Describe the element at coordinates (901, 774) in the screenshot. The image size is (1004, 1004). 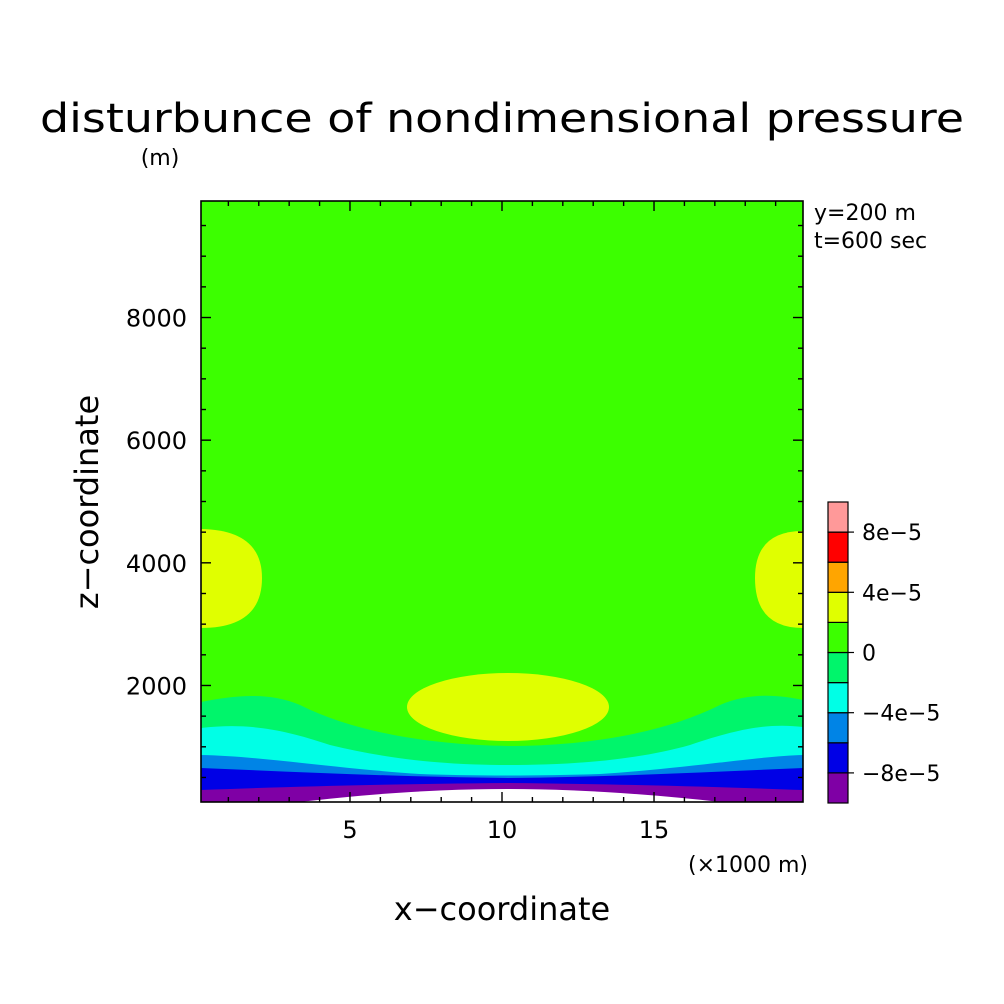
I see `colorbar-tick-label: −8e−5` at that location.